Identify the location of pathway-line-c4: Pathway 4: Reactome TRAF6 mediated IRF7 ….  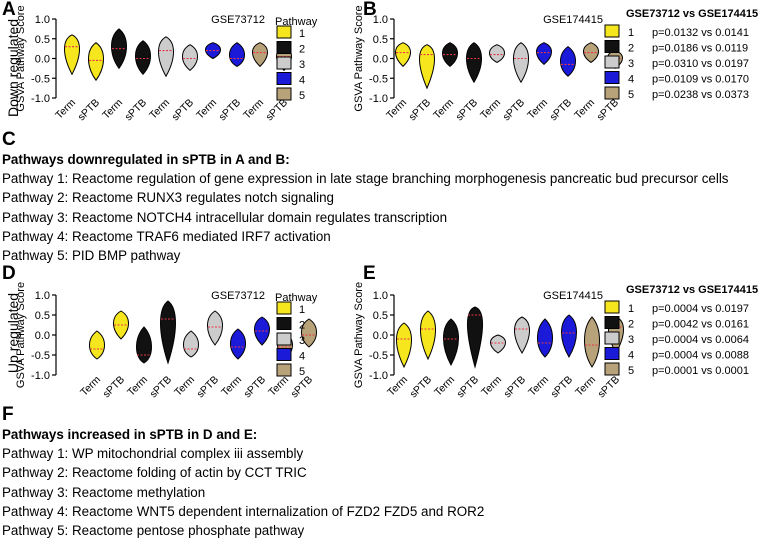
(166, 236).